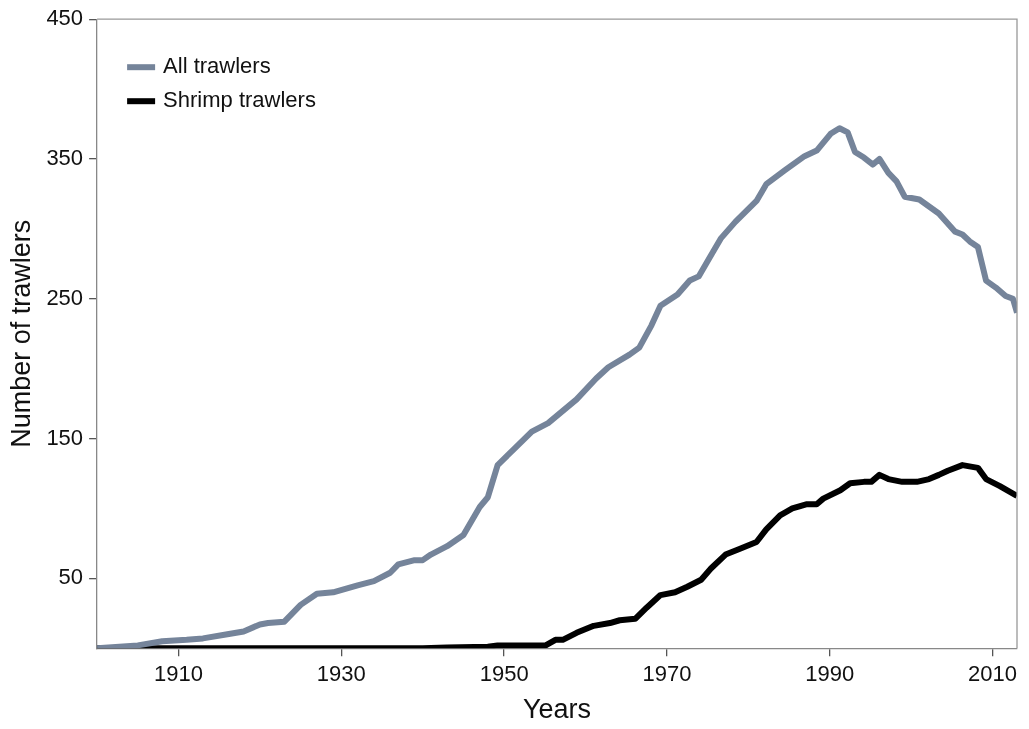 Image resolution: width=1029 pixels, height=729 pixels. I want to click on x-tick-label: 1950, so click(504, 674).